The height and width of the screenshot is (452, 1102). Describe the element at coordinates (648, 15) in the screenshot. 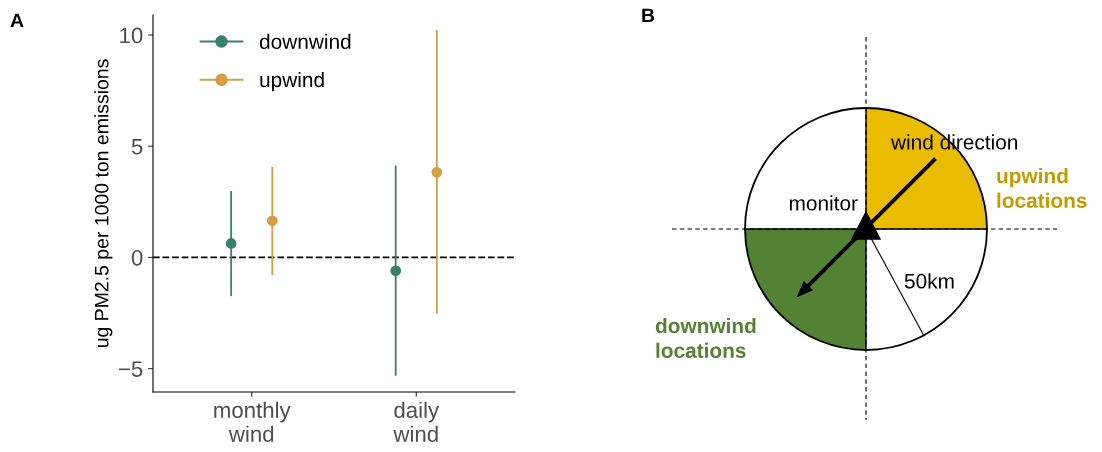

I see `text: B` at that location.